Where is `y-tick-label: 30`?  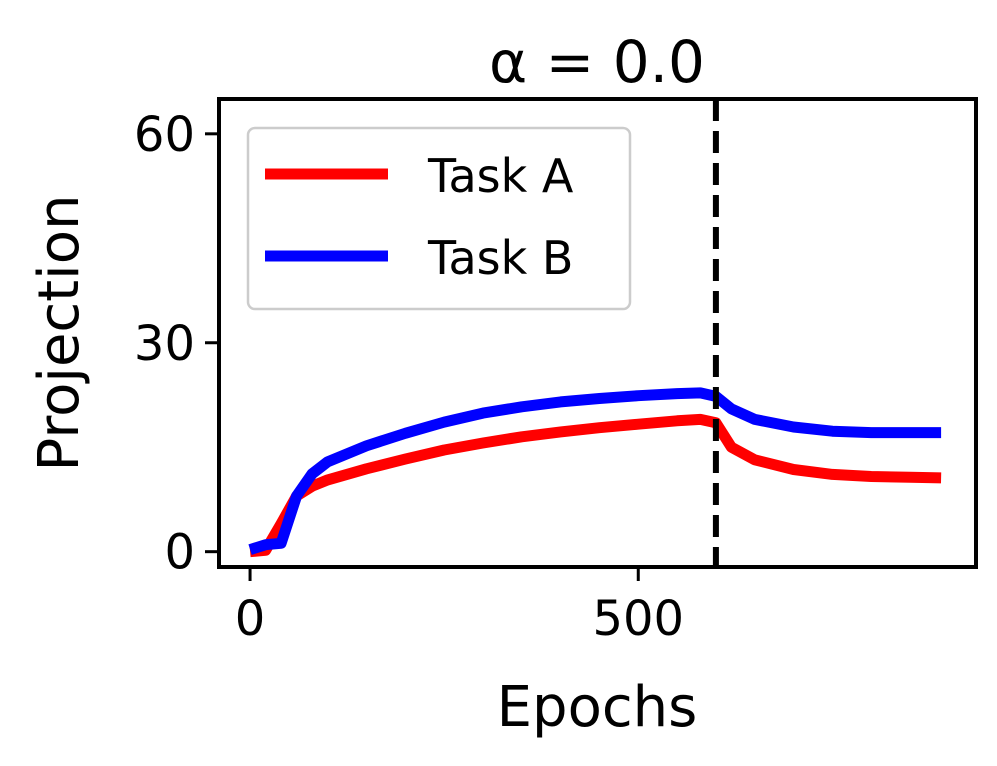
y-tick-label: 30 is located at coordinates (164, 344).